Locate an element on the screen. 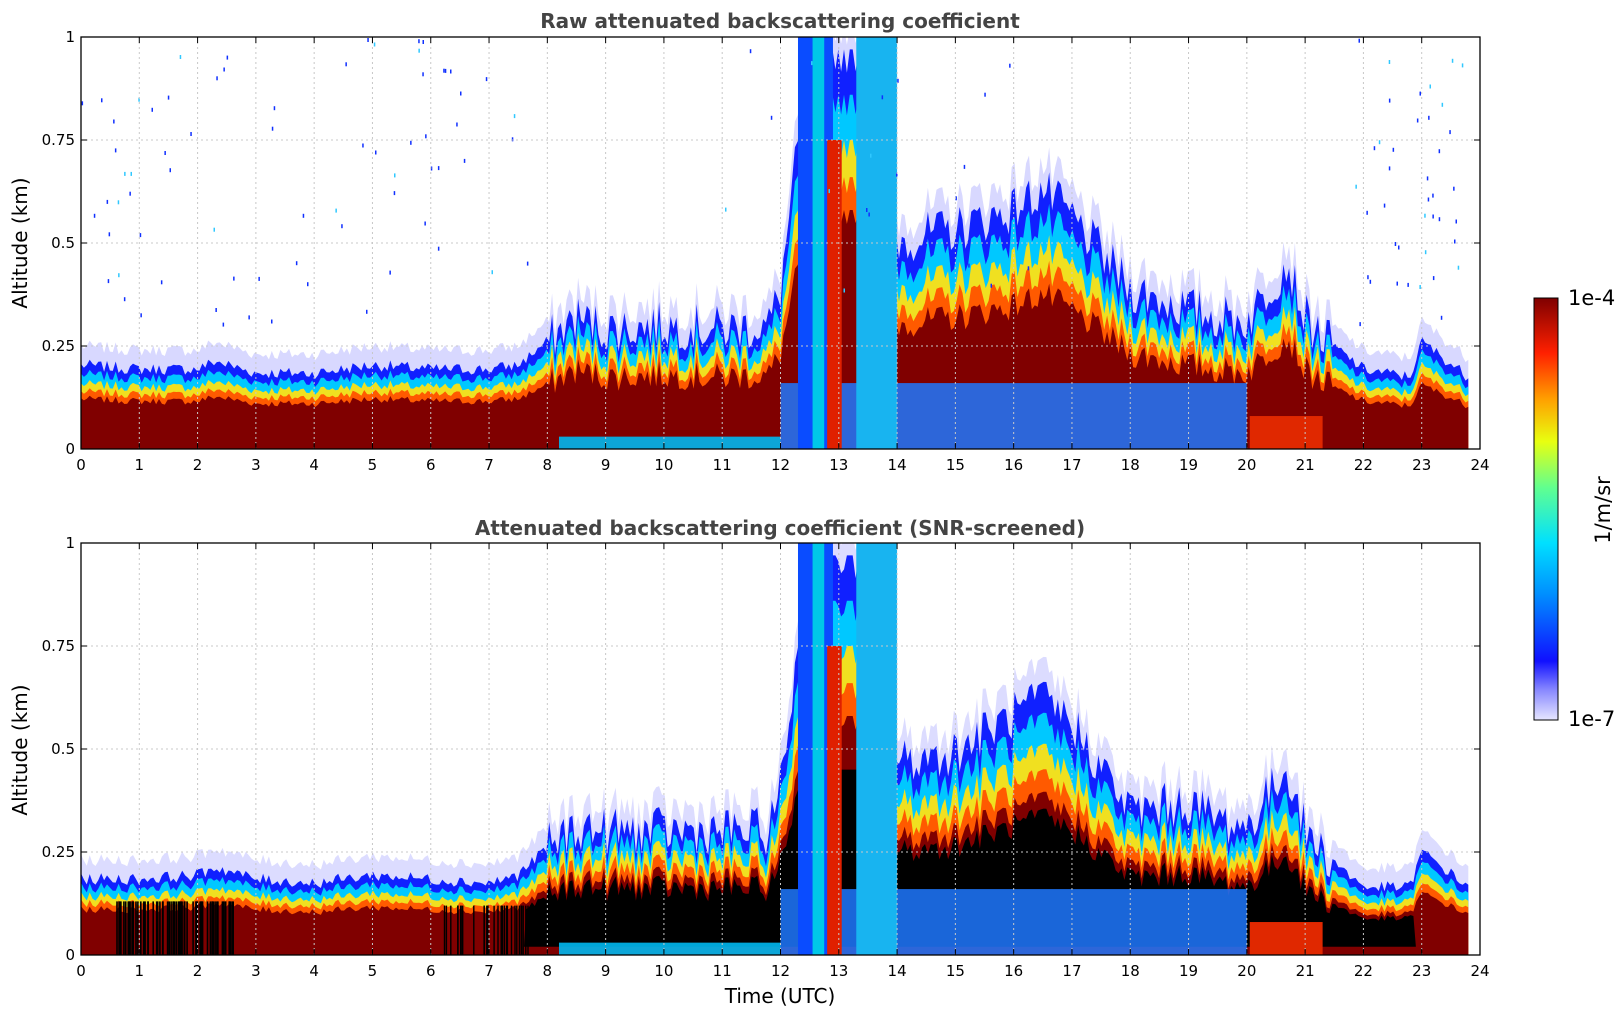 The image size is (1621, 1020). y-tick-label: 0.75 is located at coordinates (58, 140).